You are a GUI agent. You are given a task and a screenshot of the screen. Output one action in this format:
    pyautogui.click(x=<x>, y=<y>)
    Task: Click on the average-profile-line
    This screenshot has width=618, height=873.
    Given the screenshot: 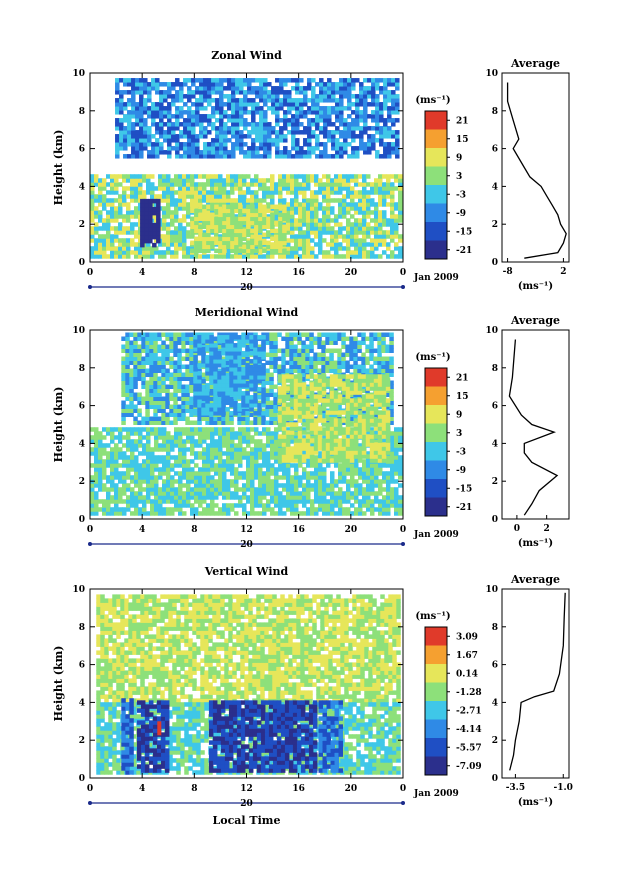 What is the action you would take?
    pyautogui.click(x=536, y=170)
    